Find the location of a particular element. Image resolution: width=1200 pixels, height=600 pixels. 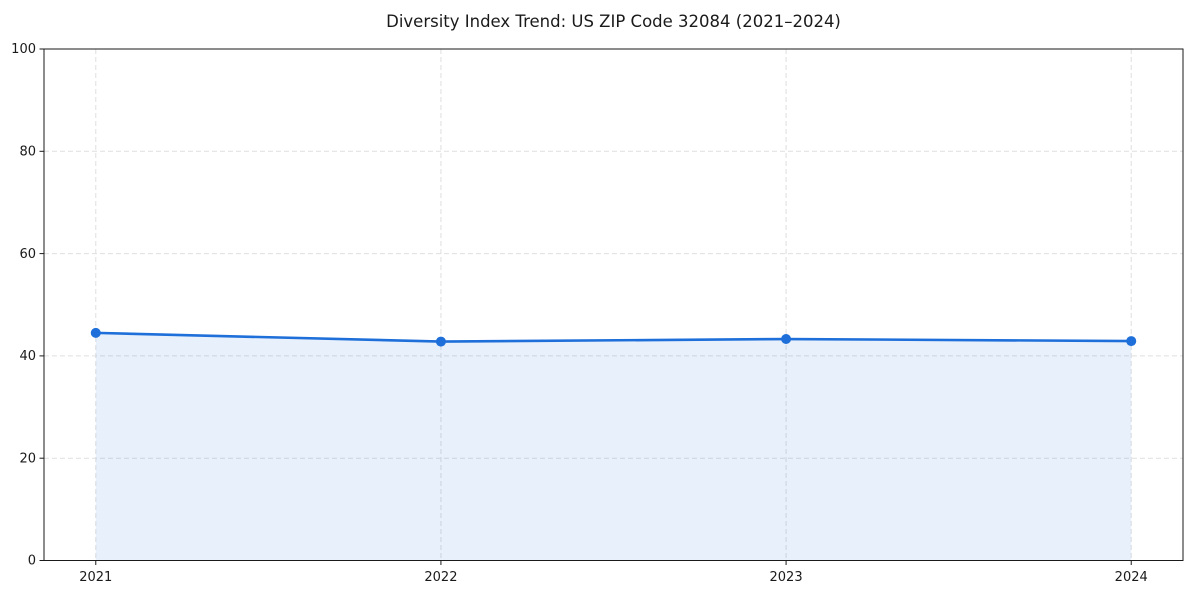

y-tick-label: 100 is located at coordinates (23, 49).